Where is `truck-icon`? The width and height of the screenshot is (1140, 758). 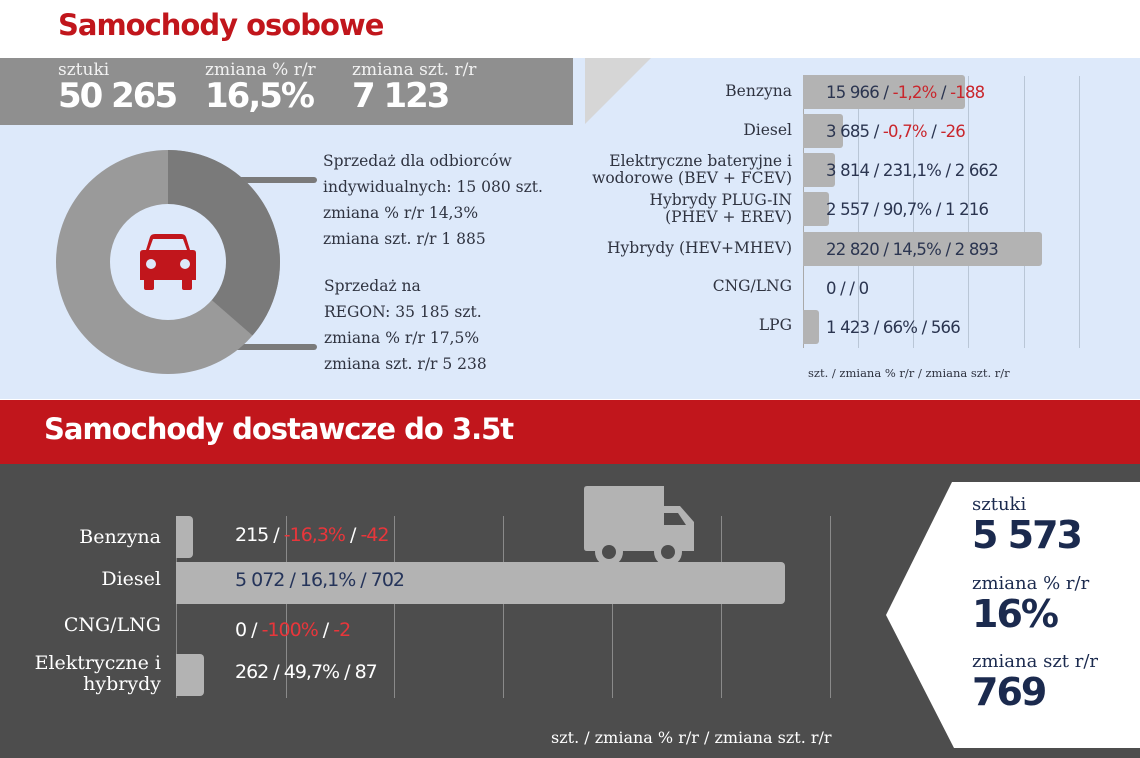 truck-icon is located at coordinates (639, 526).